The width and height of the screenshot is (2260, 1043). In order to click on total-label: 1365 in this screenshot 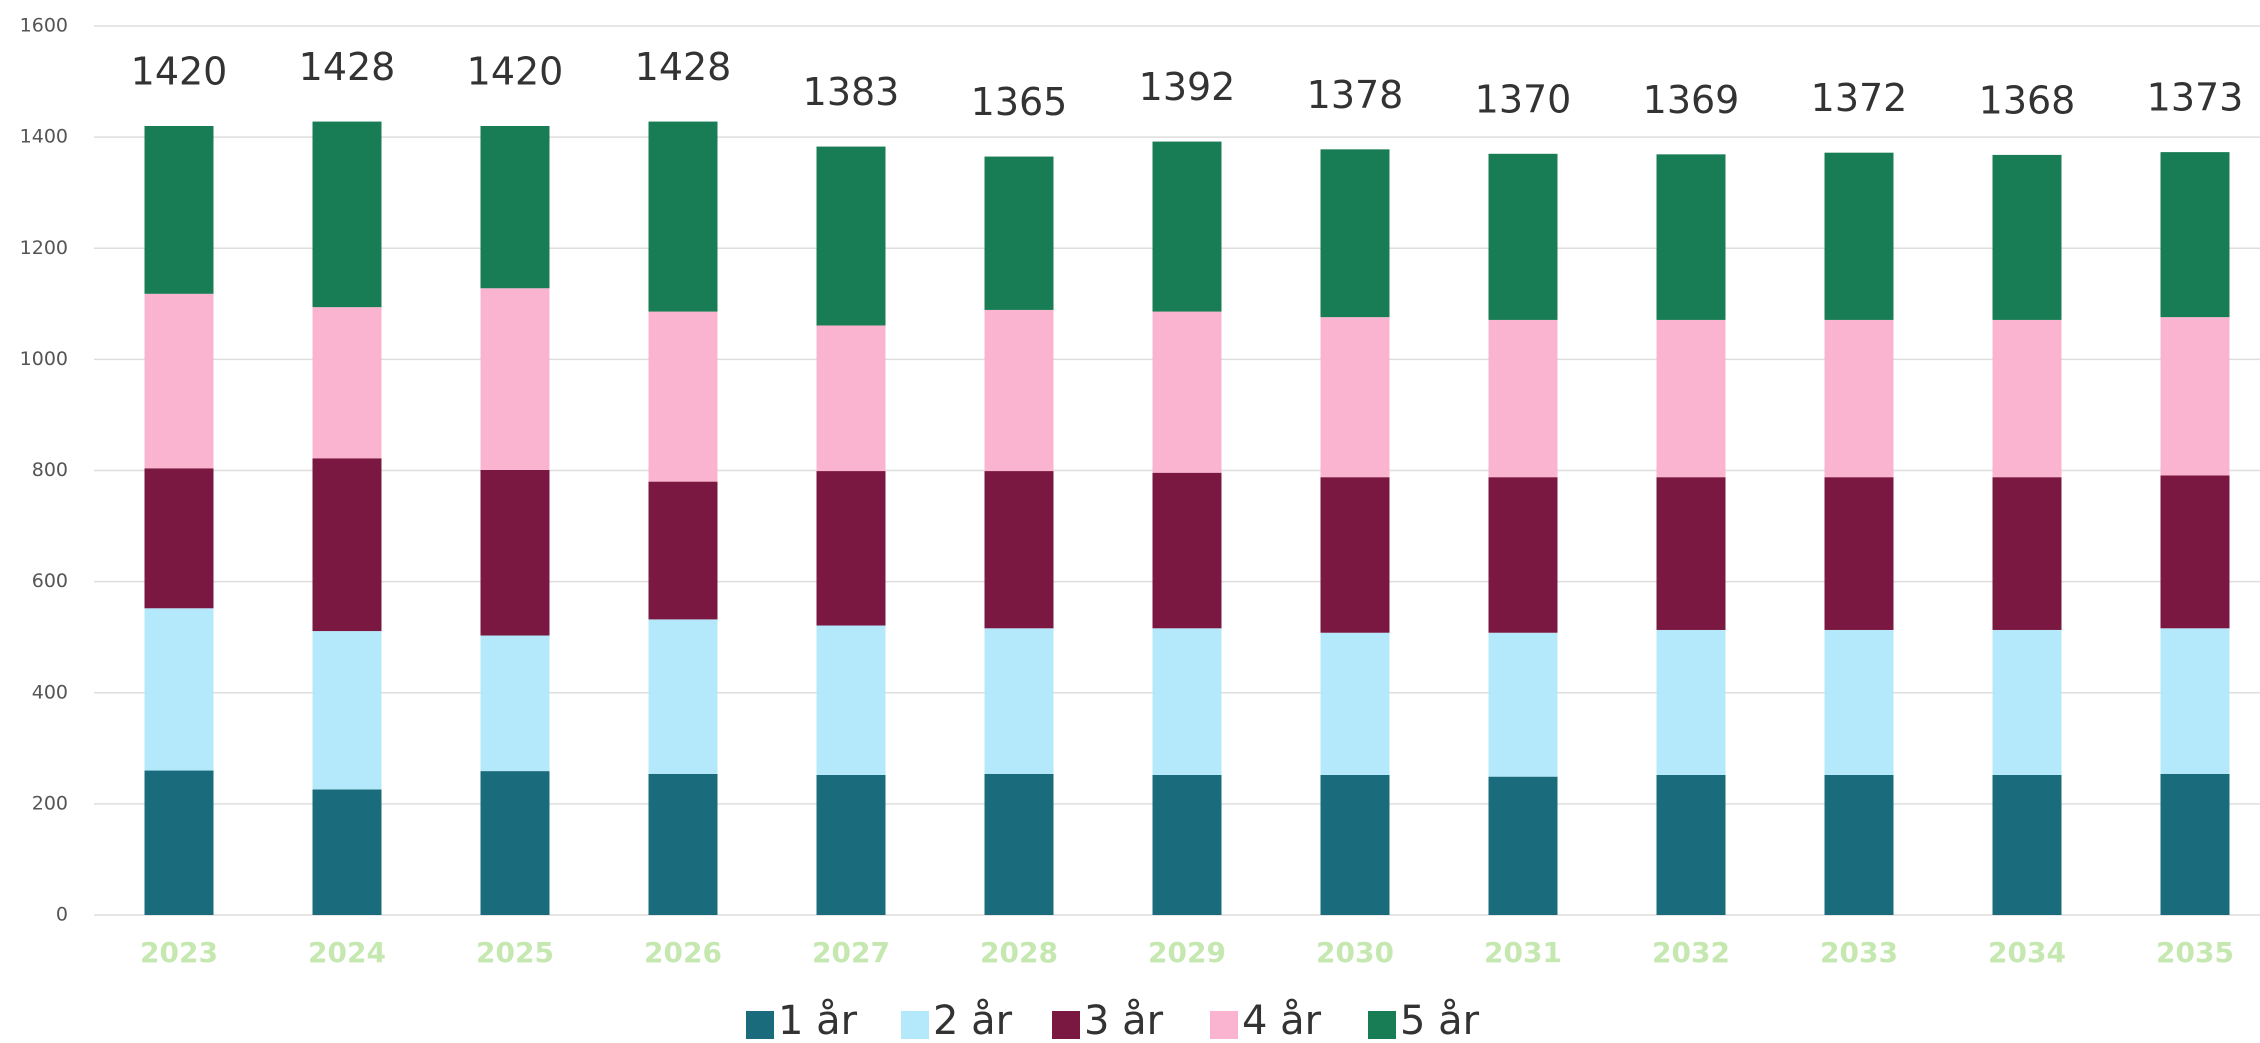, I will do `click(1019, 102)`.